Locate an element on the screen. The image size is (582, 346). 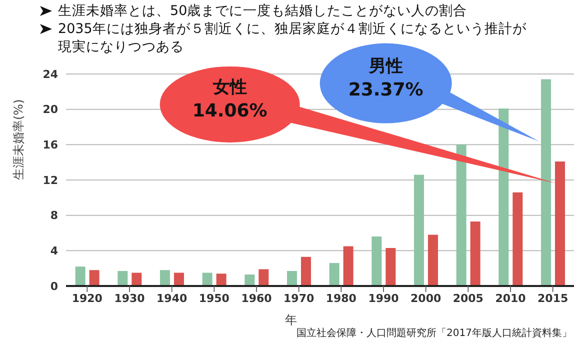
x-tick-label: 2010 is located at coordinates (510, 298).